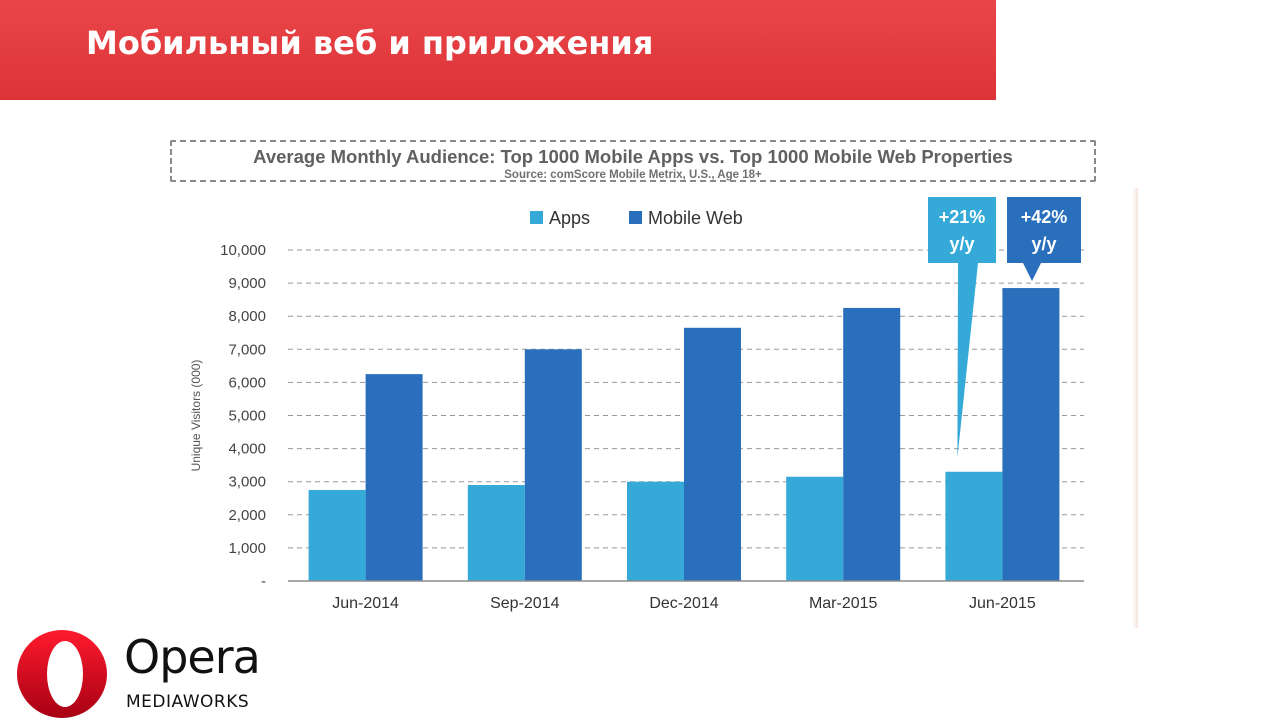  What do you see at coordinates (247, 349) in the screenshot?
I see `y-tick-label: 7,000` at bounding box center [247, 349].